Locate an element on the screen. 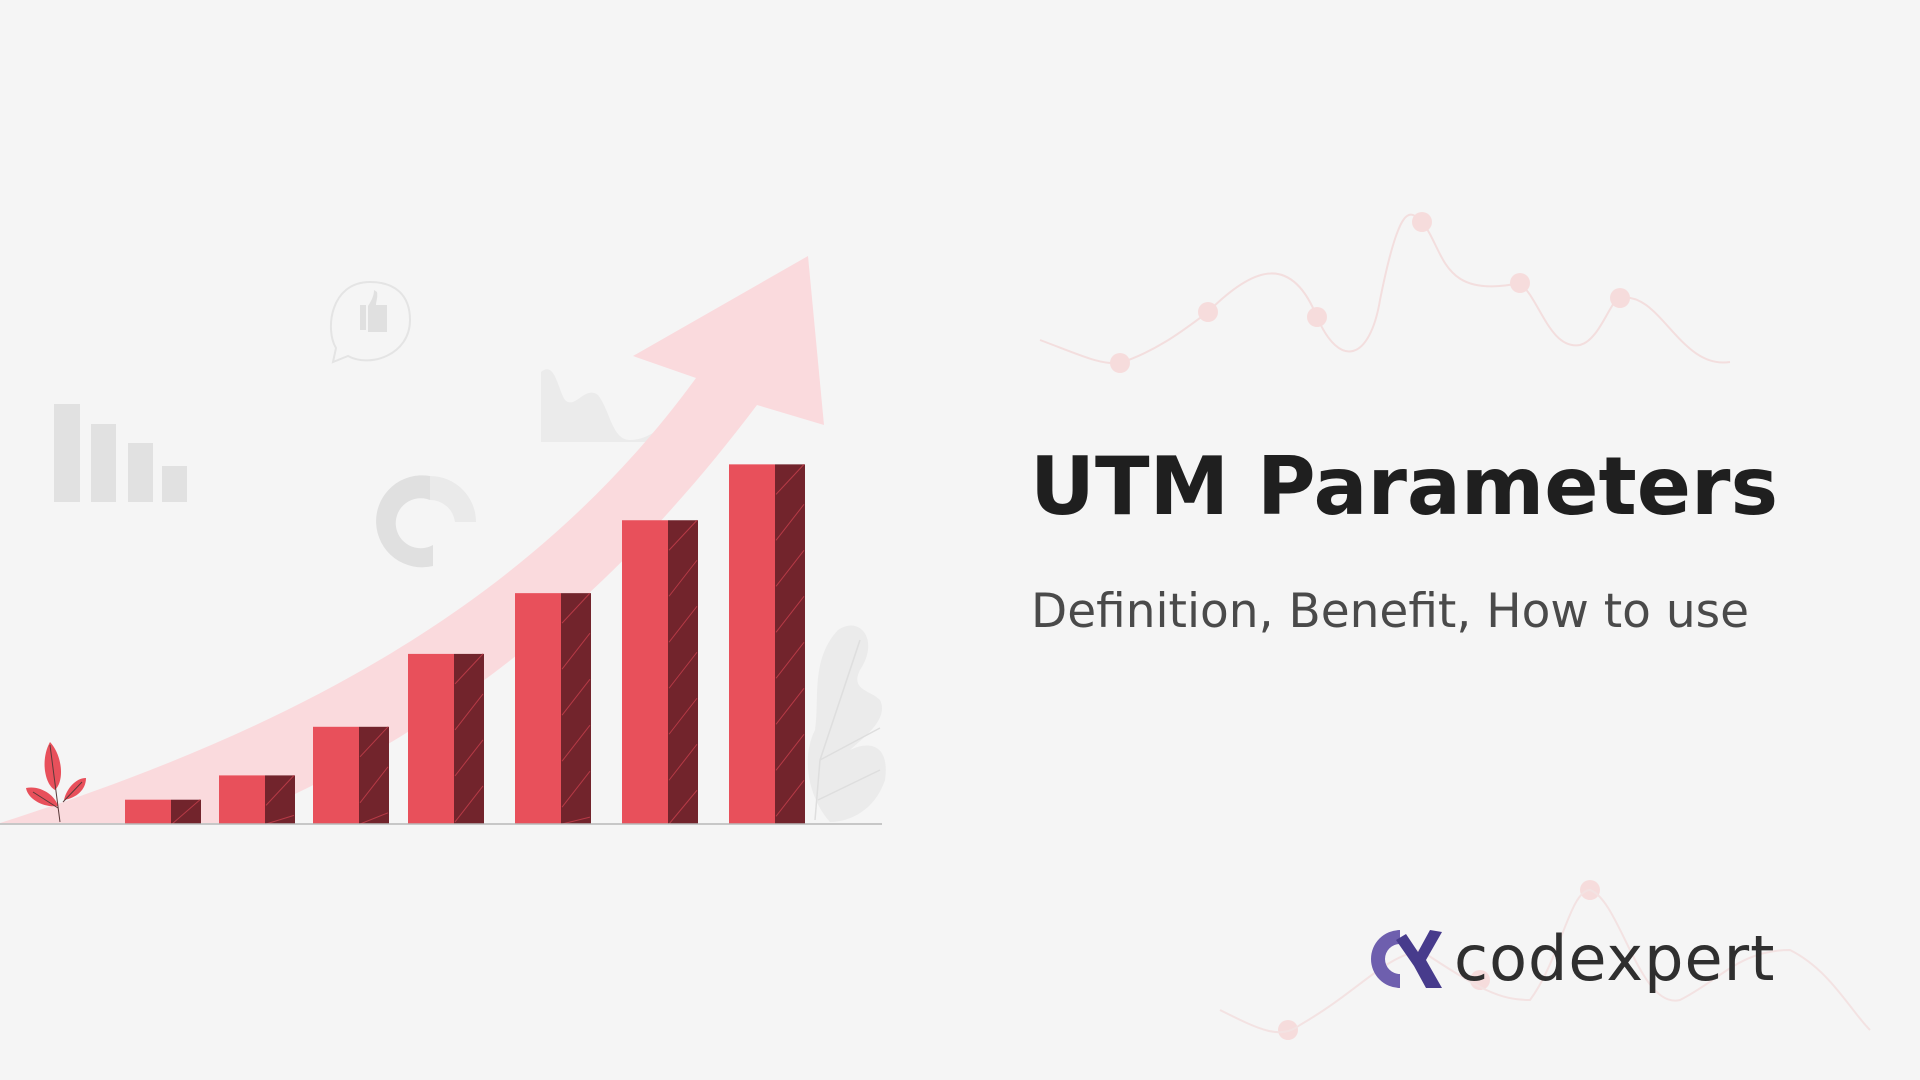  background-wave-top is located at coordinates (1385, 289).